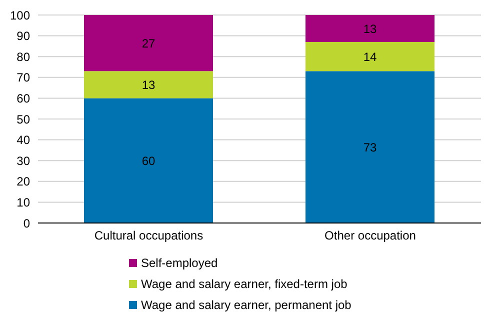  Describe the element at coordinates (23, 98) in the screenshot. I see `y-tick-label: 60` at that location.